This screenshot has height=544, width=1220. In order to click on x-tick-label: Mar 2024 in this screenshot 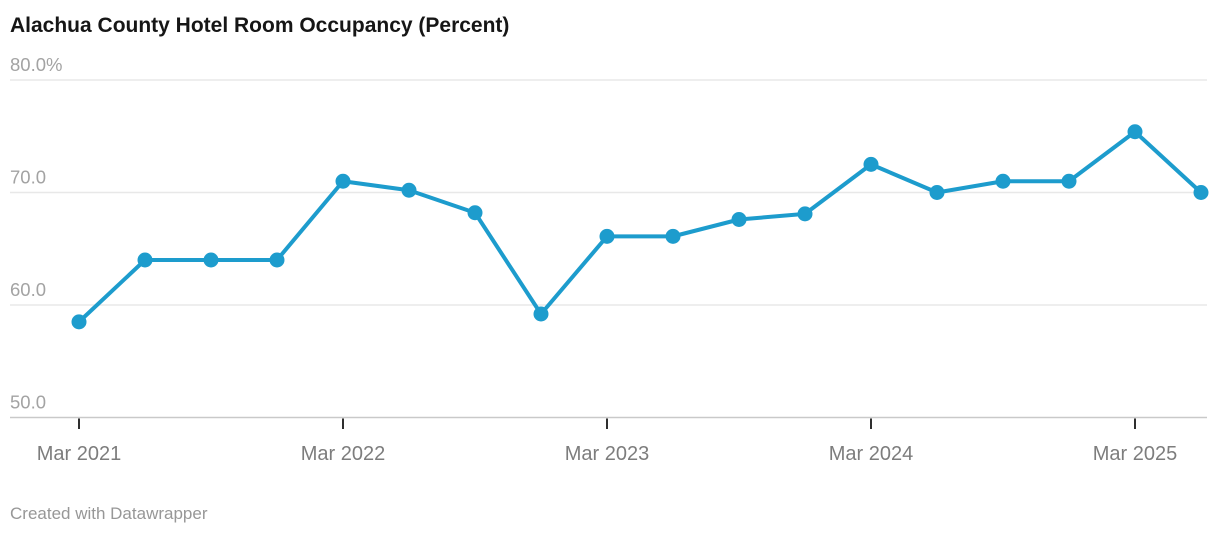, I will do `click(871, 454)`.